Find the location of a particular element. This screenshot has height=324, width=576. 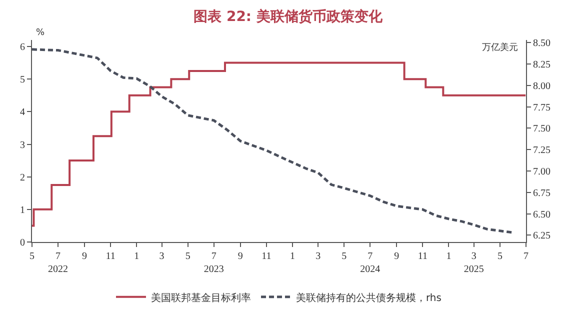

legend-label: 美国联邦基金目标利率 is located at coordinates (201, 298).